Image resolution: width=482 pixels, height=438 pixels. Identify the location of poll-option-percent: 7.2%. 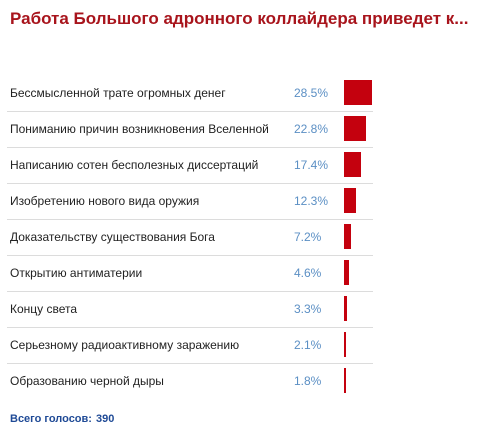
(308, 237).